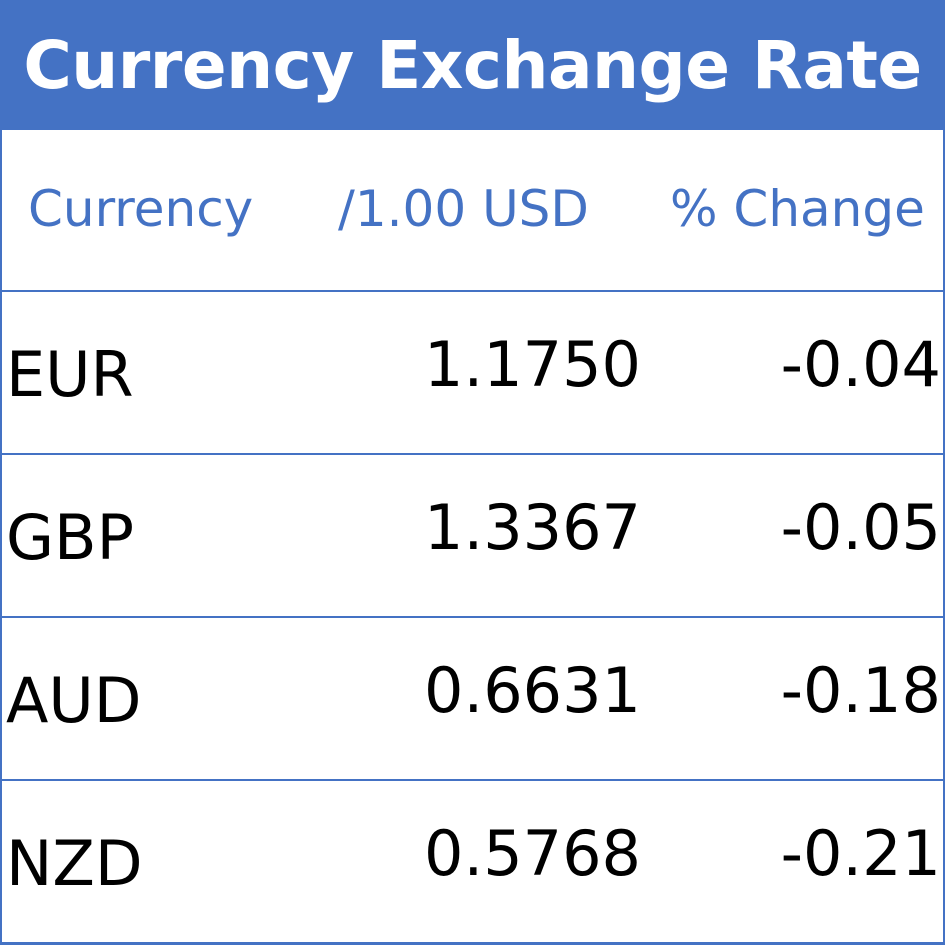 The width and height of the screenshot is (945, 945). I want to click on currency-cell: GBP, so click(70, 537).